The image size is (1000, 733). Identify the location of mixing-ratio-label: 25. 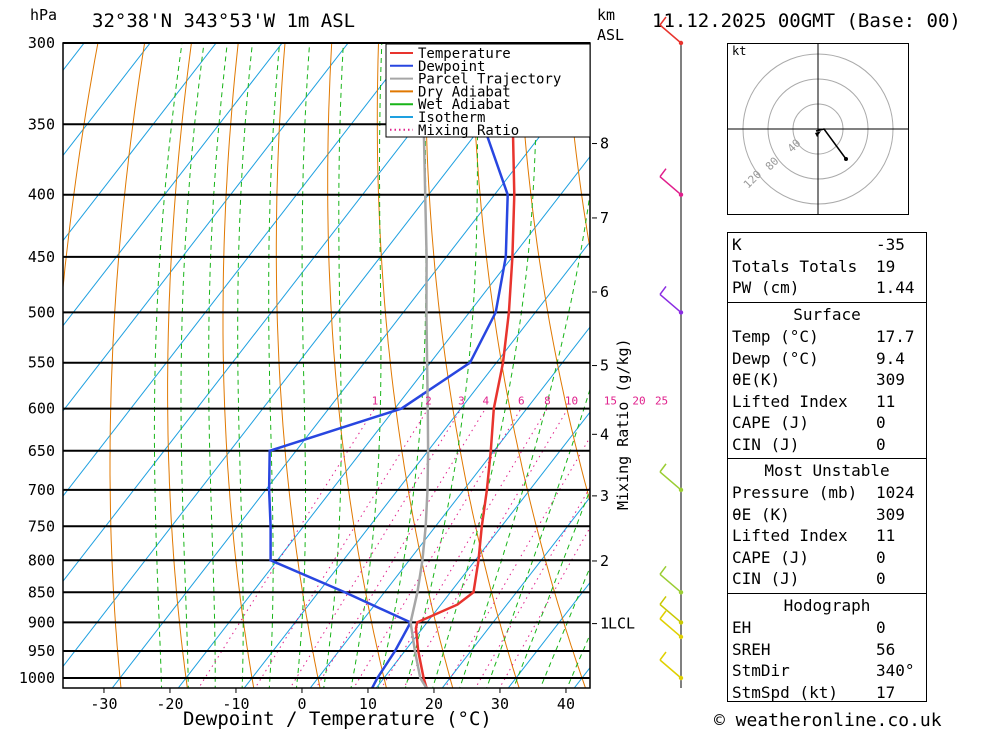
(661, 401).